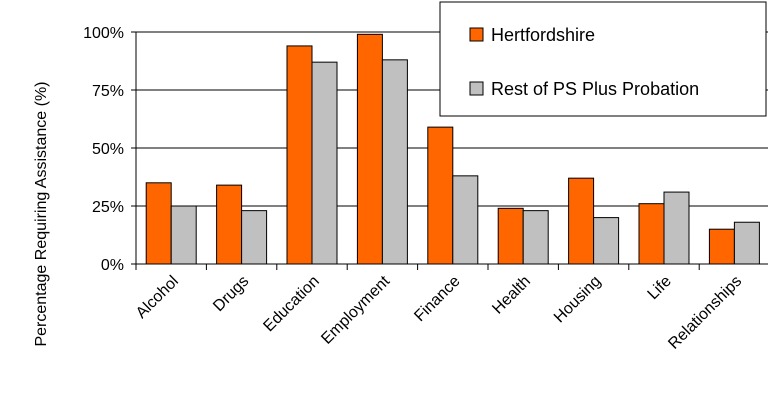 The width and height of the screenshot is (768, 404). Describe the element at coordinates (535, 237) in the screenshot. I see `bar-rest-of-ps-plus-probation-health` at that location.